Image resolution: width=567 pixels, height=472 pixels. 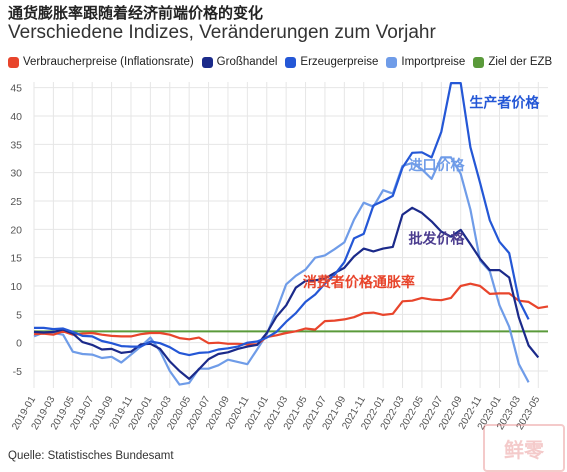 What do you see at coordinates (436, 165) in the screenshot?
I see `annotation-import: 进口价格` at bounding box center [436, 165].